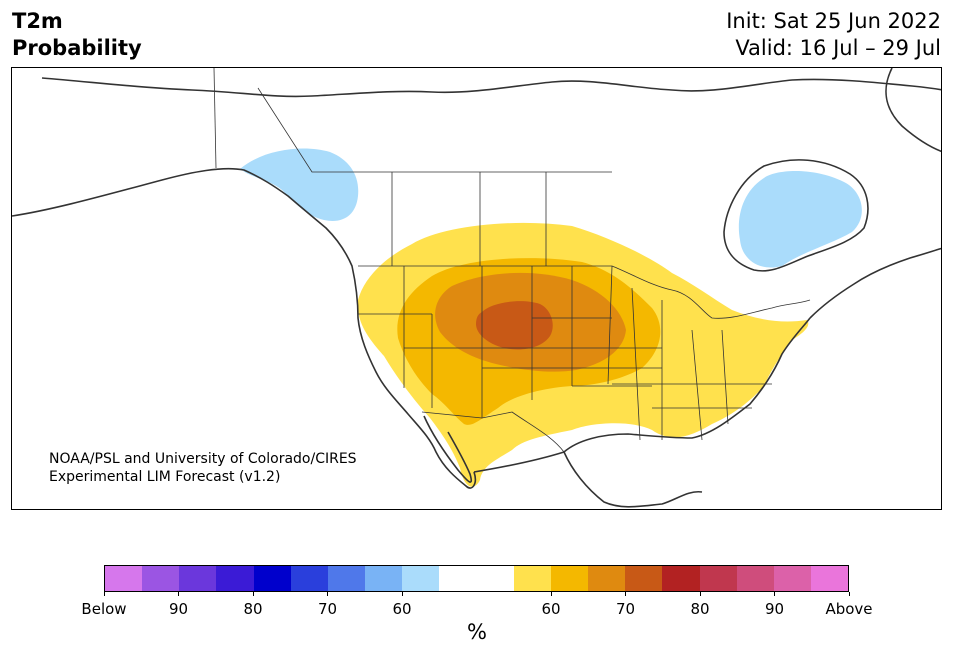 The image size is (953, 659). Describe the element at coordinates (493, 432) in the screenshot. I see `border-us-mexico` at that location.